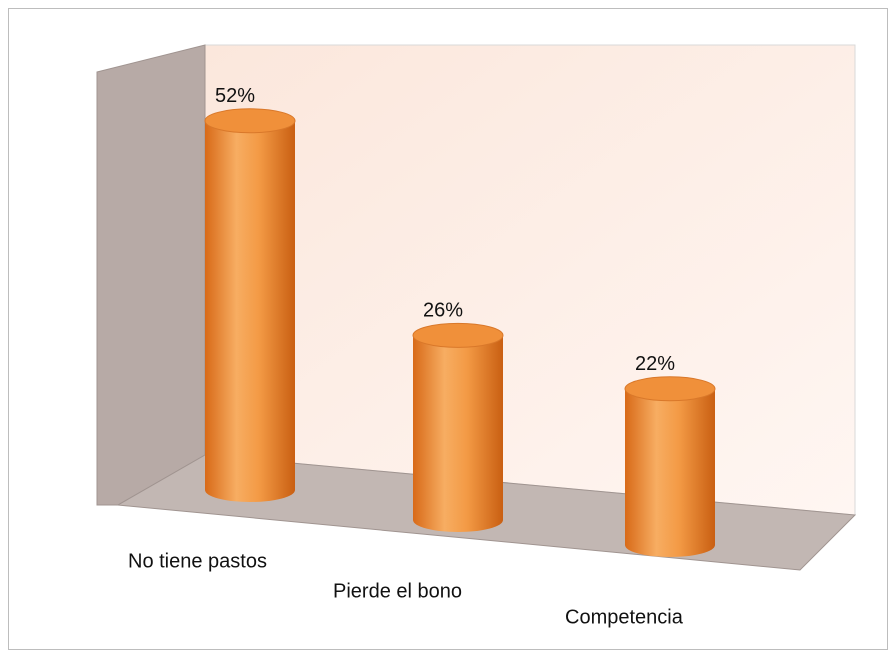 This screenshot has height=657, width=896. What do you see at coordinates (655, 364) in the screenshot?
I see `data-label: 22%` at bounding box center [655, 364].